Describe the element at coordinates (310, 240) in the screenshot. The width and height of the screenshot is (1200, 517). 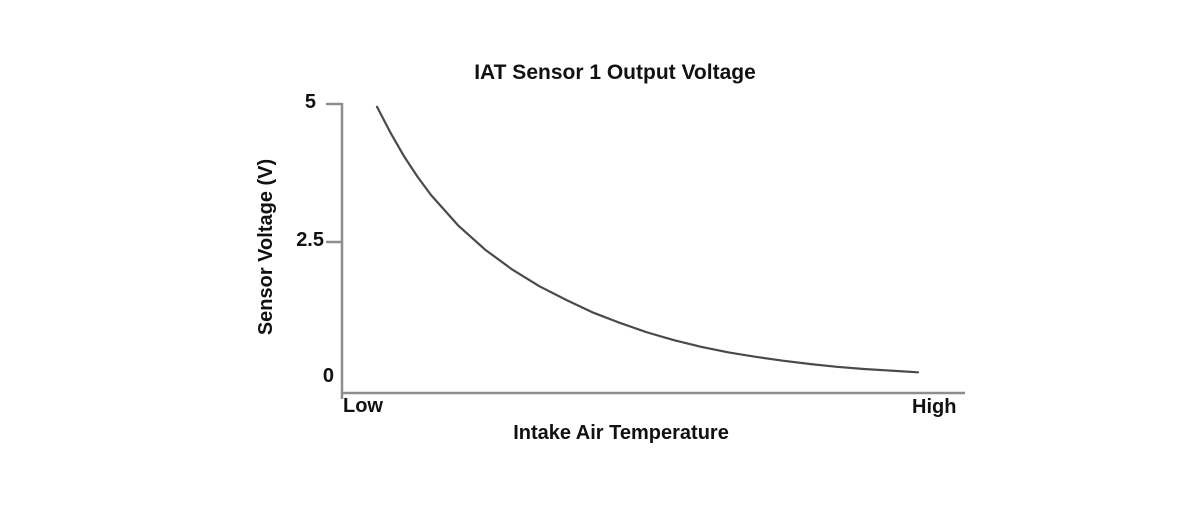
I see `y-tick-label-2-5: 2.5` at that location.